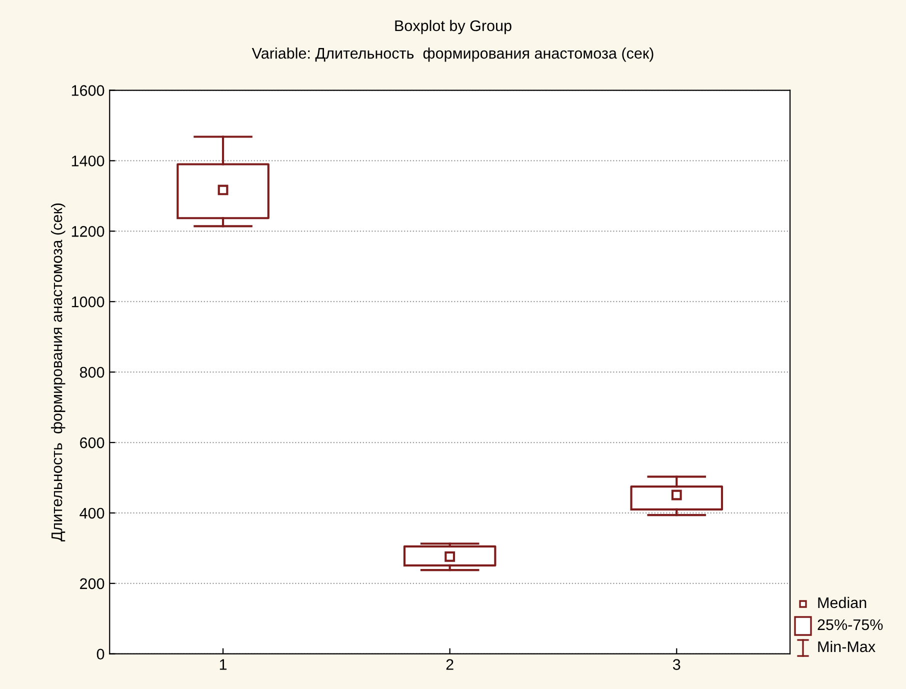 Image resolution: width=906 pixels, height=689 pixels. I want to click on y-tick-label: 200, so click(92, 584).